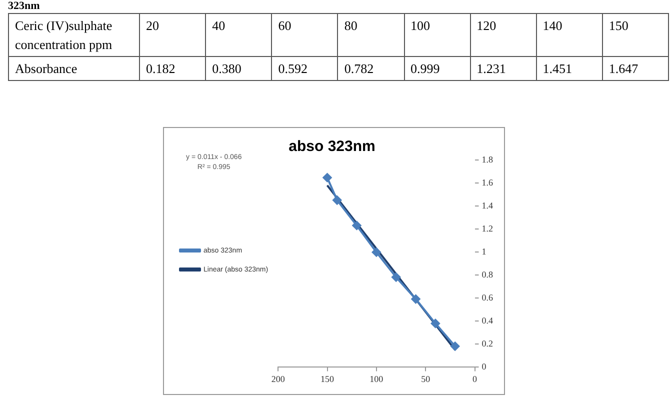 This screenshot has height=400, width=671. What do you see at coordinates (239, 35) in the screenshot?
I see `text: 40` at bounding box center [239, 35].